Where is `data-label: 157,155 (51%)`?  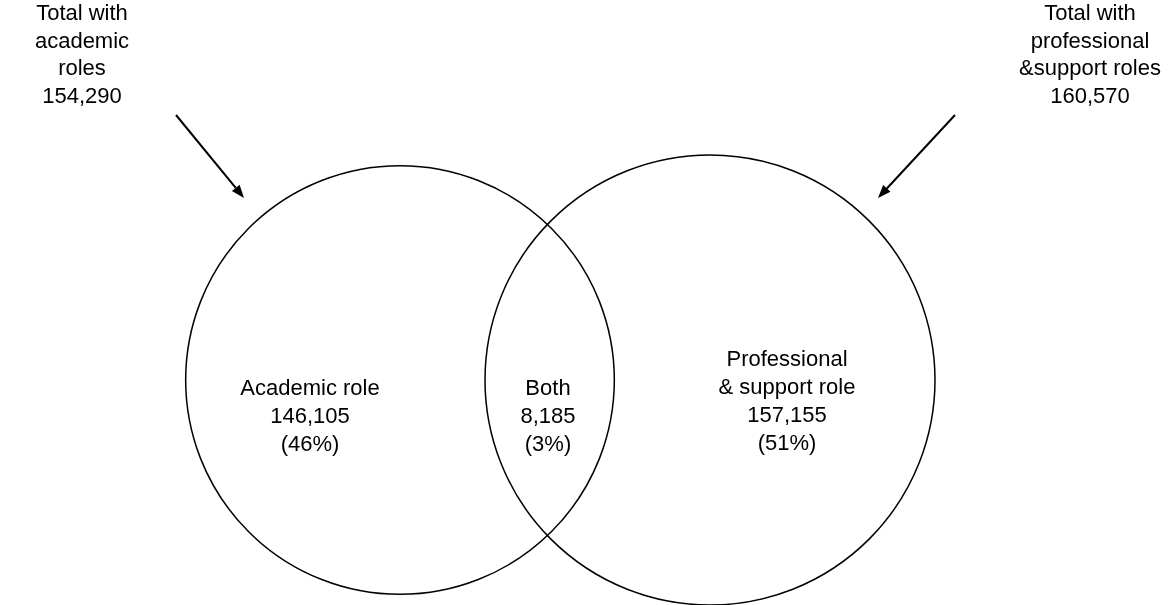
data-label: 157,155 (51%) is located at coordinates (787, 428).